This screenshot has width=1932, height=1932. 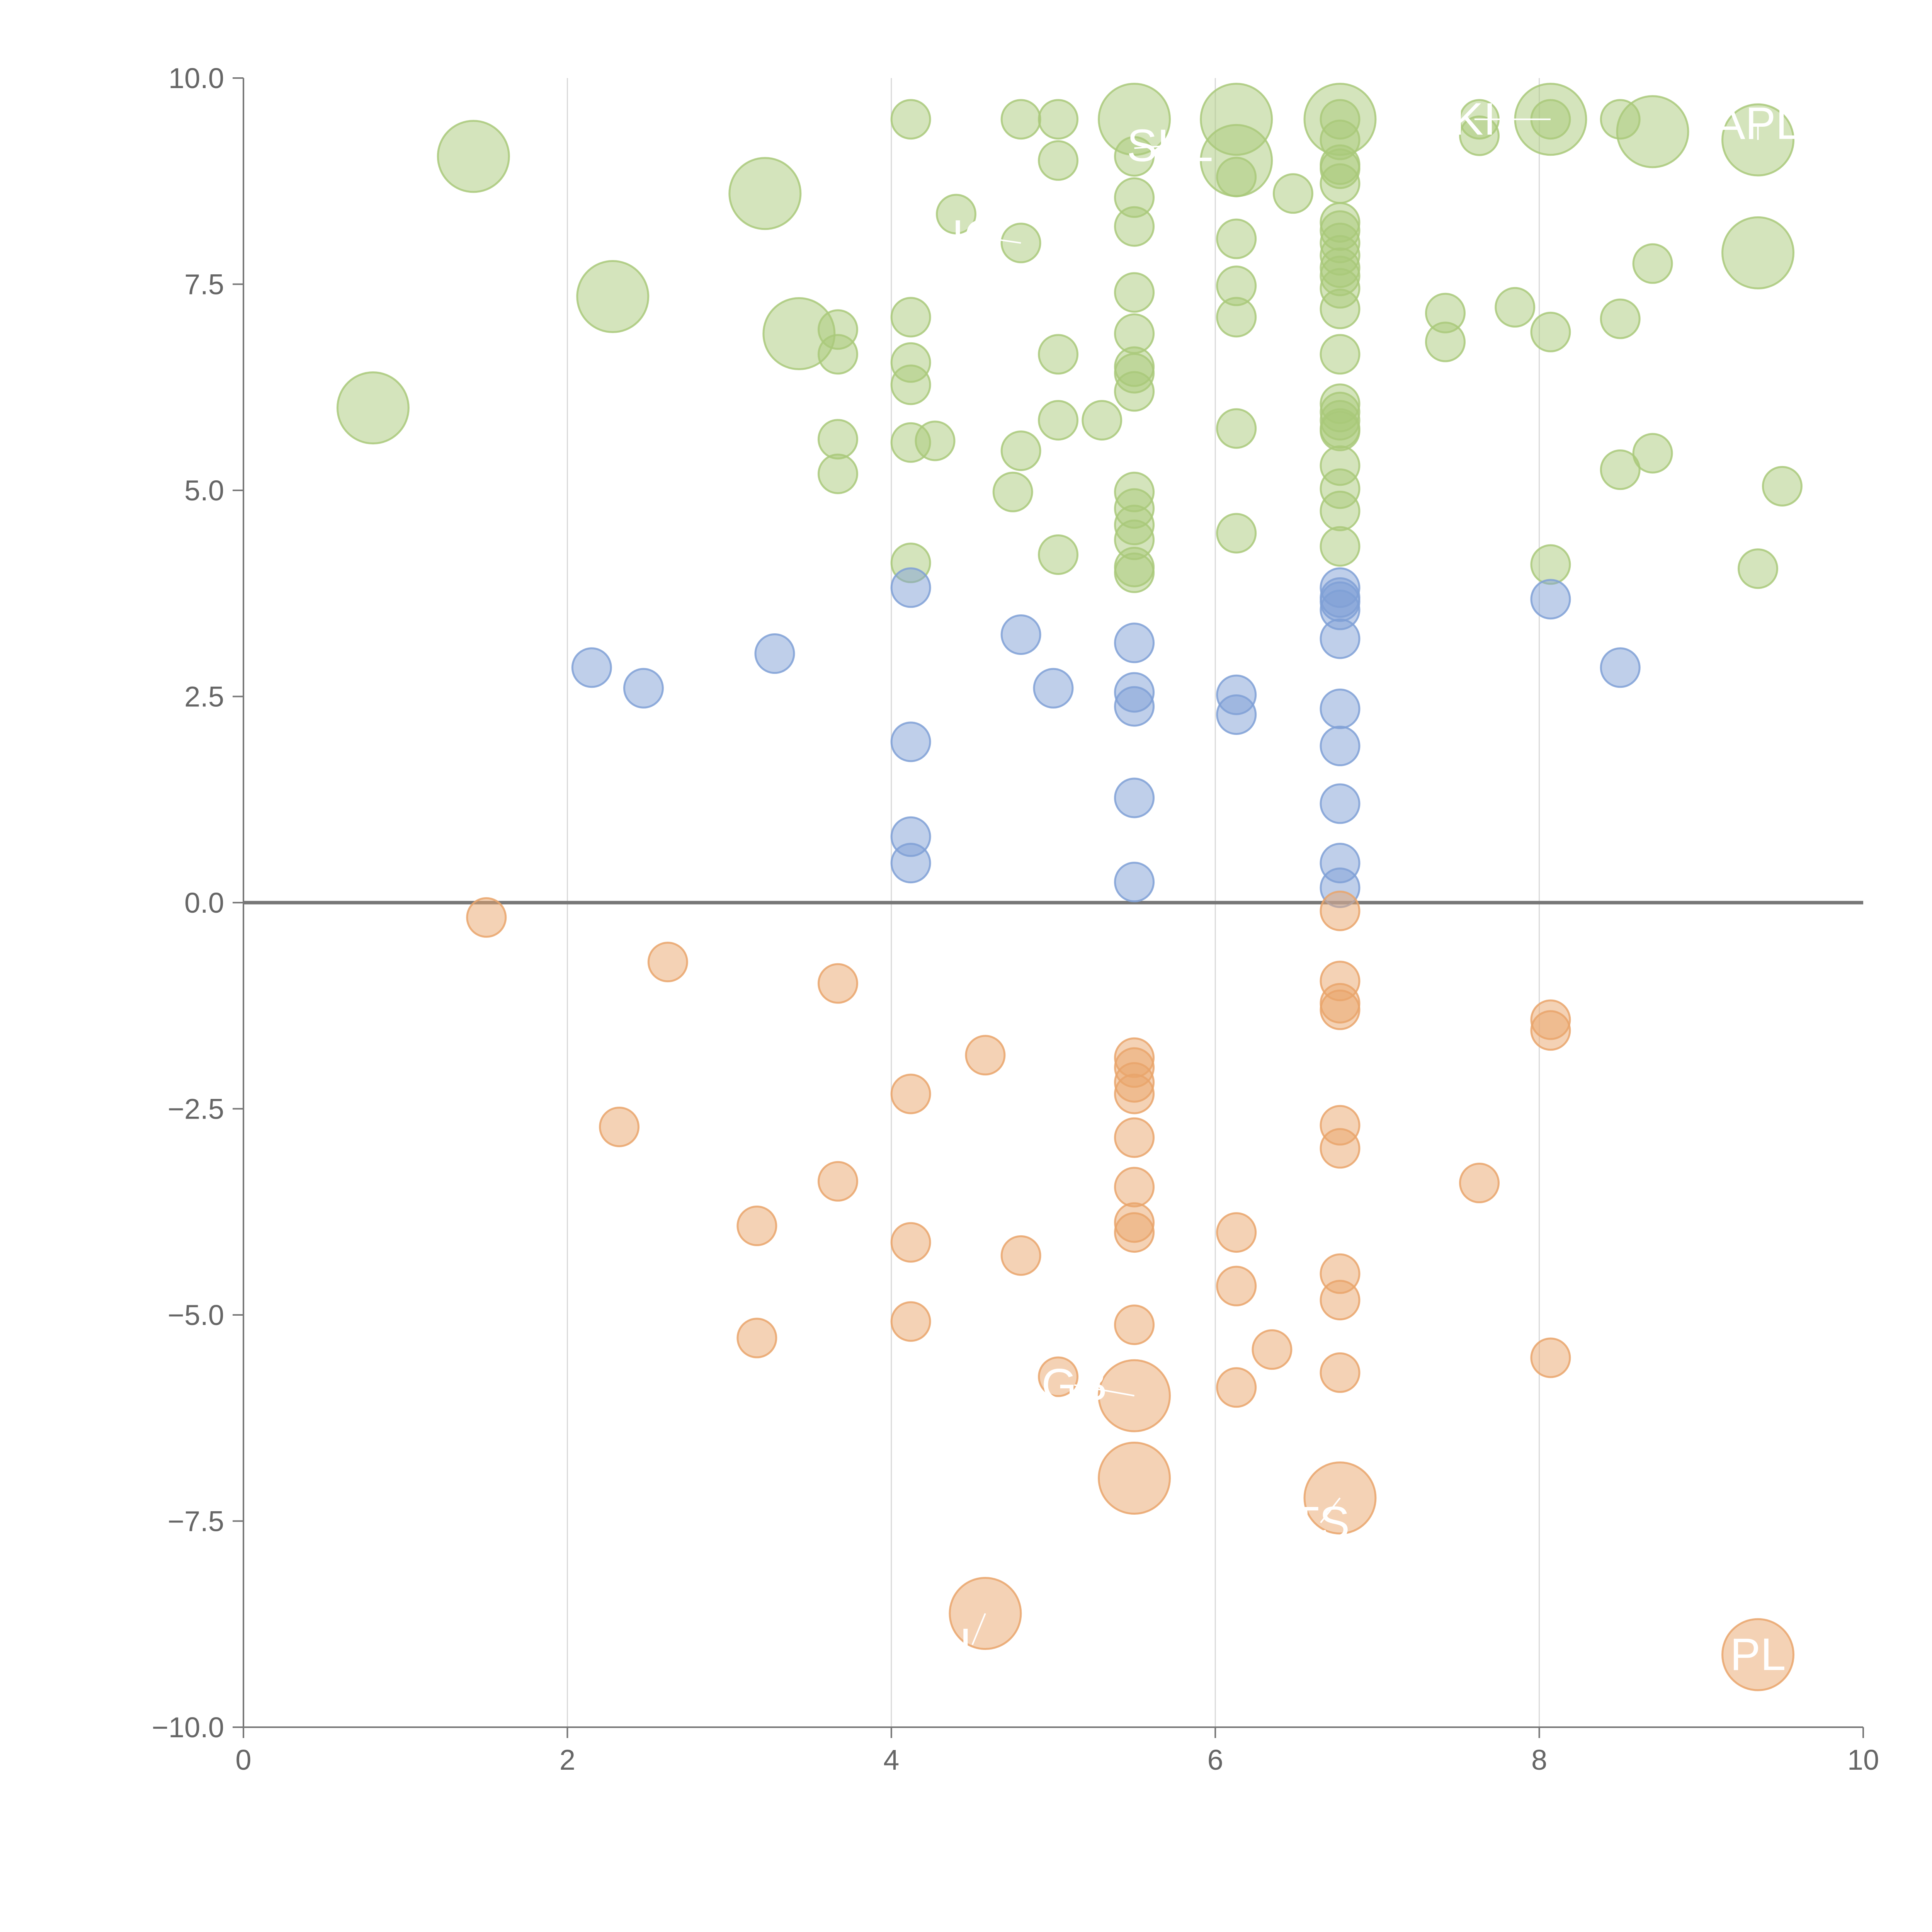 What do you see at coordinates (204, 491) in the screenshot?
I see `y-tick-label: 5.0` at bounding box center [204, 491].